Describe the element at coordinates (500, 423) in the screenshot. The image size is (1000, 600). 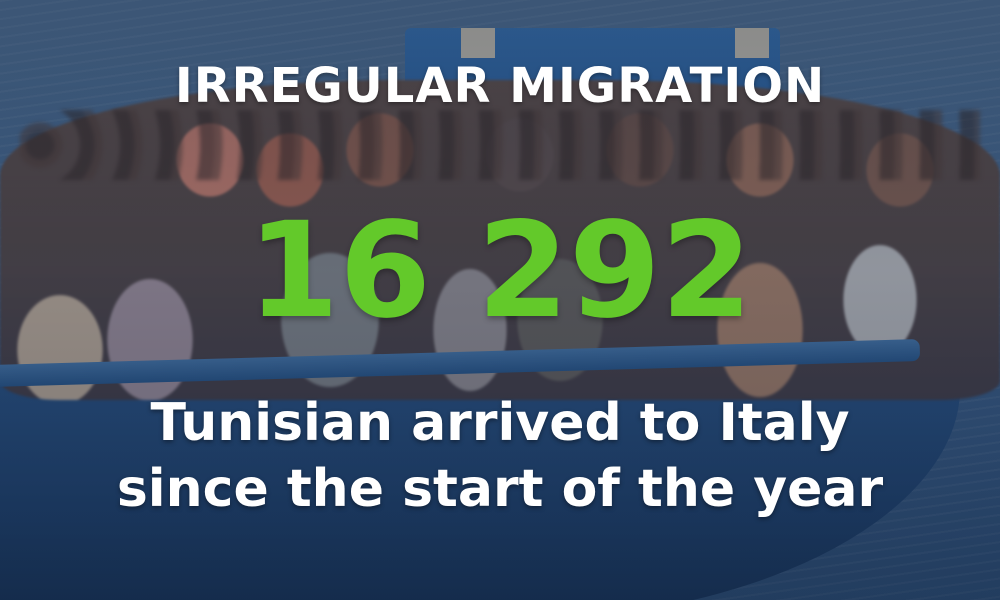
I see `caption-line-1: Tunisian arrived to Italy` at that location.